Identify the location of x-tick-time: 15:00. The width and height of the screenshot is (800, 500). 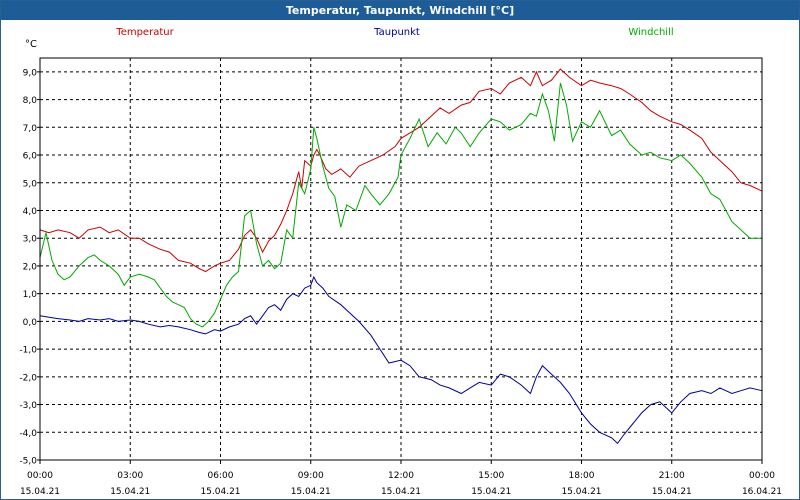
(491, 476).